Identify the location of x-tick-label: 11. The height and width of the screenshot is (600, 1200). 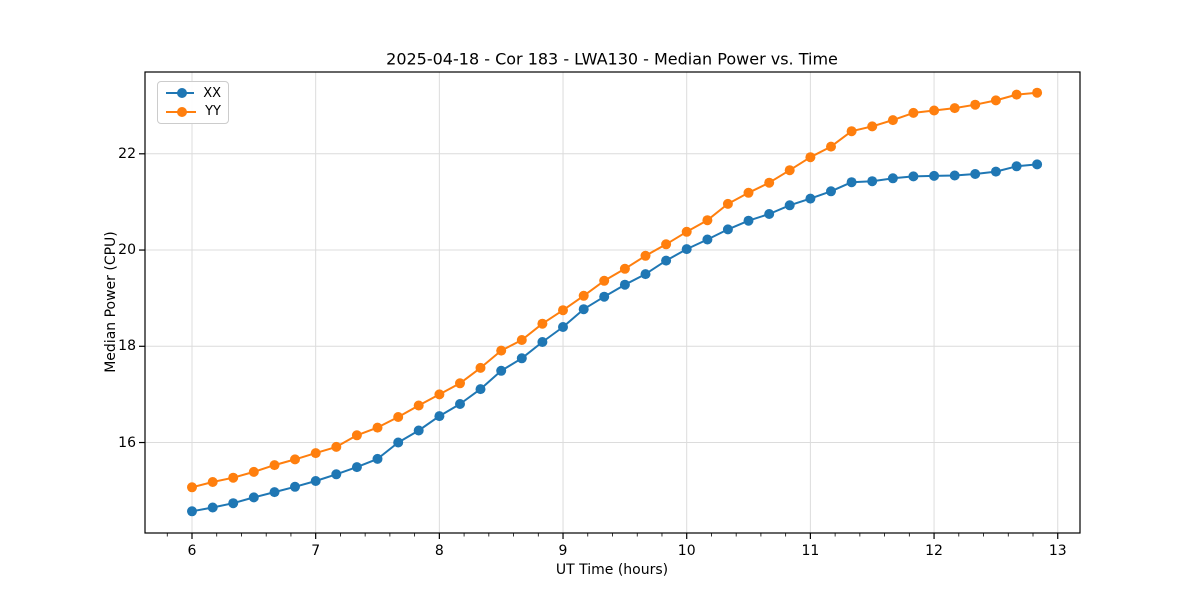
(810, 551).